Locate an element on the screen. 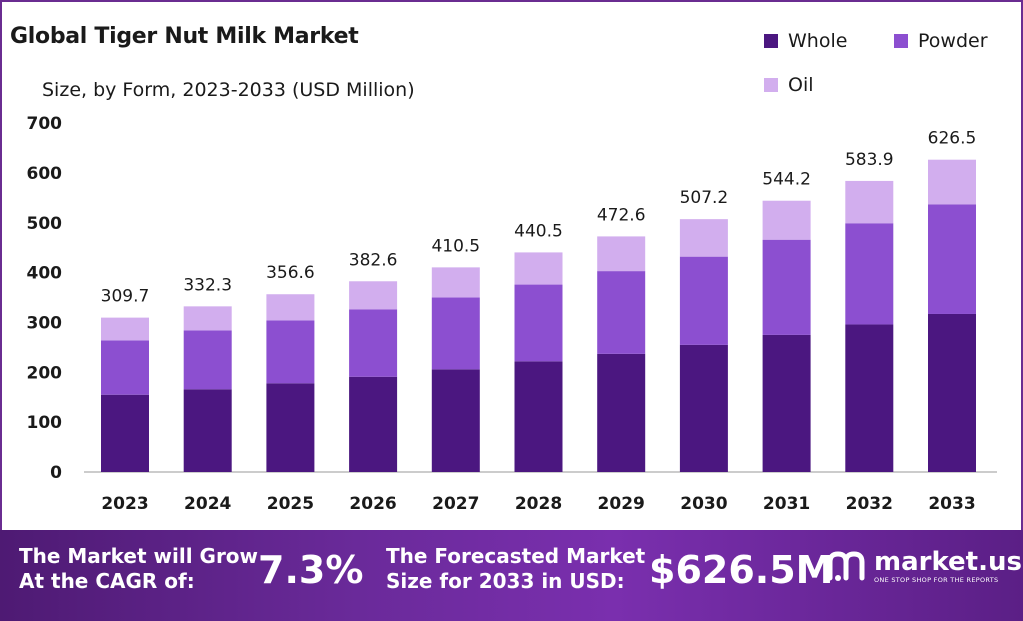 Image resolution: width=1023 pixels, height=621 pixels. bar-segment-oil-2029 is located at coordinates (621, 254).